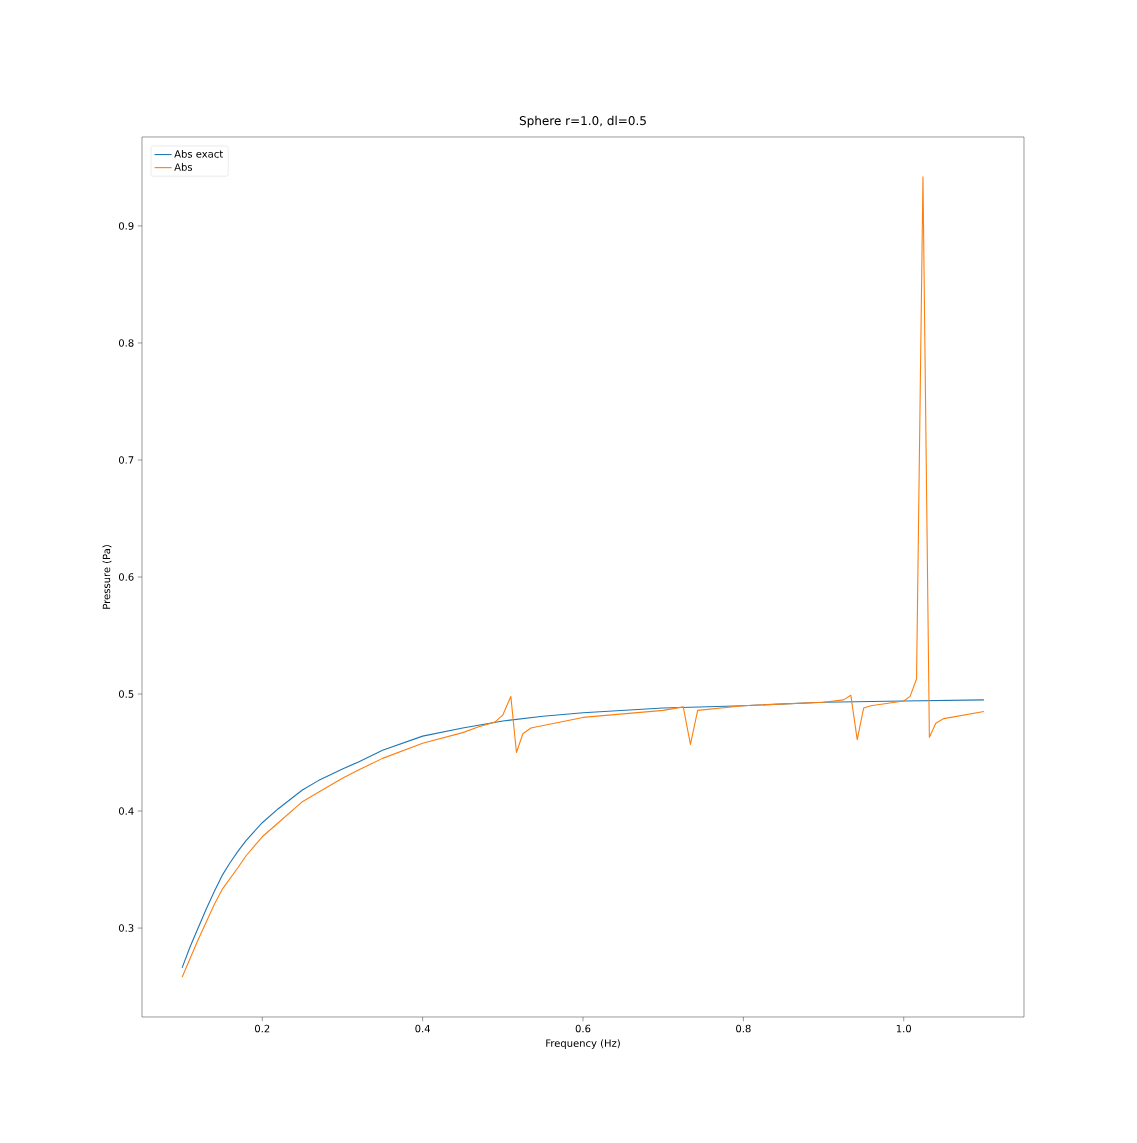 The height and width of the screenshot is (1143, 1137). What do you see at coordinates (126, 460) in the screenshot?
I see `y-tick-label: 0.7` at bounding box center [126, 460].